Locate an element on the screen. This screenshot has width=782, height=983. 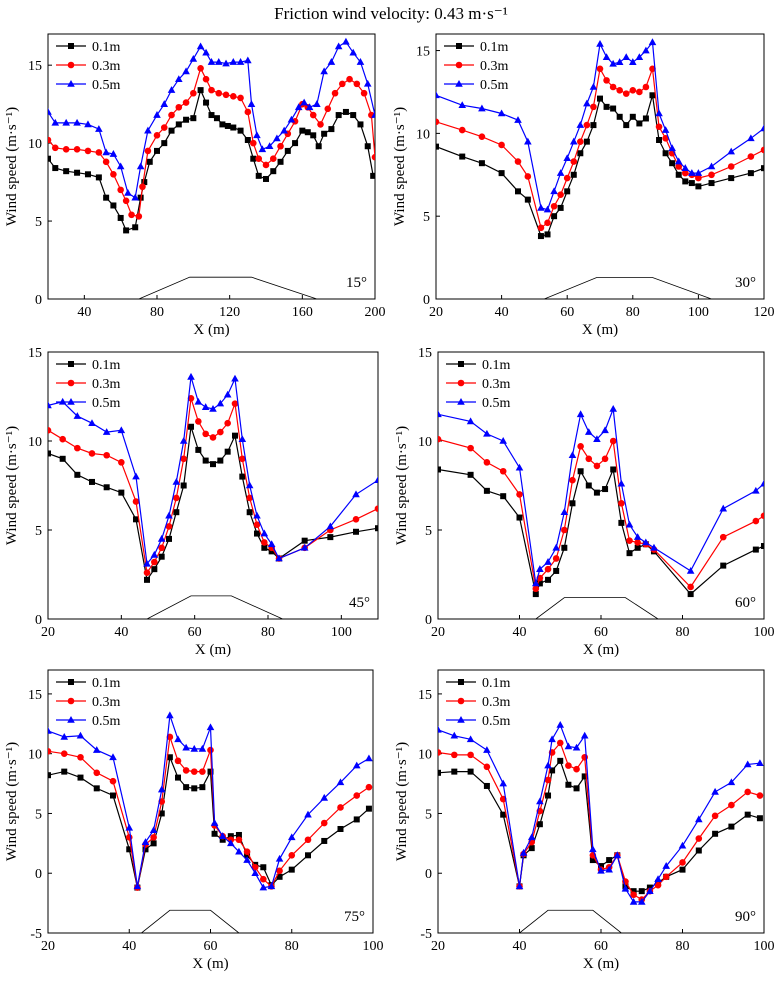
x-tick-label: 120 is located at coordinates (229, 312).